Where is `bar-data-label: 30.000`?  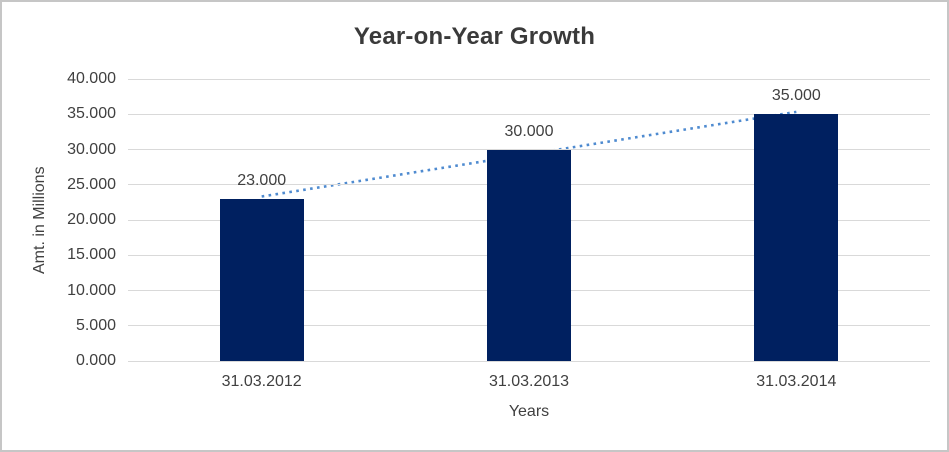
bar-data-label: 30.000 is located at coordinates (529, 131).